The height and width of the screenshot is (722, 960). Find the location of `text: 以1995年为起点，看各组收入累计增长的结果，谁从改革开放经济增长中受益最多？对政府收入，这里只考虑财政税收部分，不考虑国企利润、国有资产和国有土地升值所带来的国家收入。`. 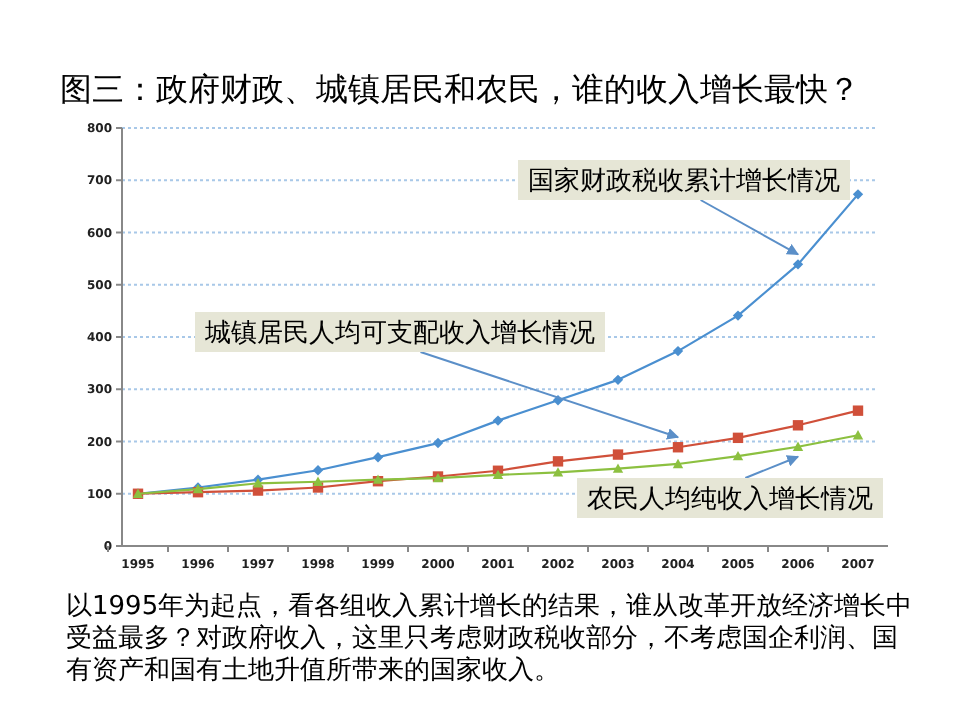

text: 以1995年为起点，看各组收入累计增长的结果，谁从改革开放经济增长中受益最多？对政府收入，这里只考虑财政税收部分，不考虑国企利润、国有资产和国有土地升值所带来的国家收入。 is located at coordinates (490, 640).